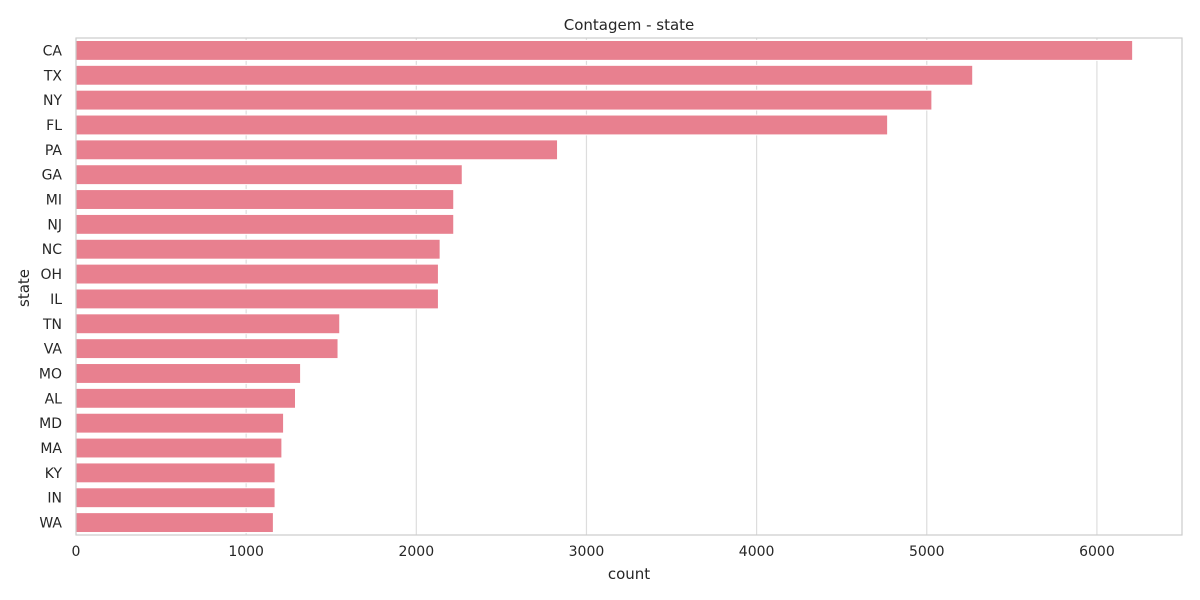 The width and height of the screenshot is (1200, 600). What do you see at coordinates (265, 199) in the screenshot?
I see `bar-mi` at bounding box center [265, 199].